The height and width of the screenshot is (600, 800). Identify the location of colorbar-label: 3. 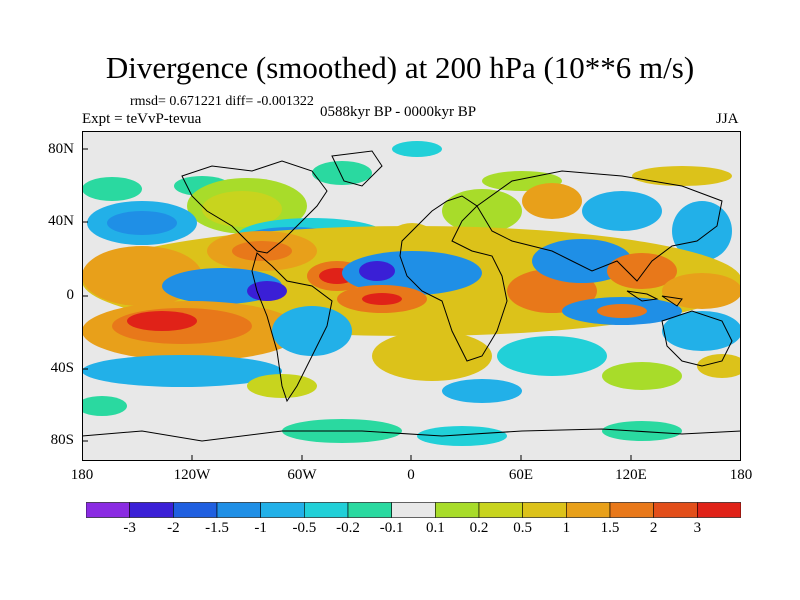
(697, 528).